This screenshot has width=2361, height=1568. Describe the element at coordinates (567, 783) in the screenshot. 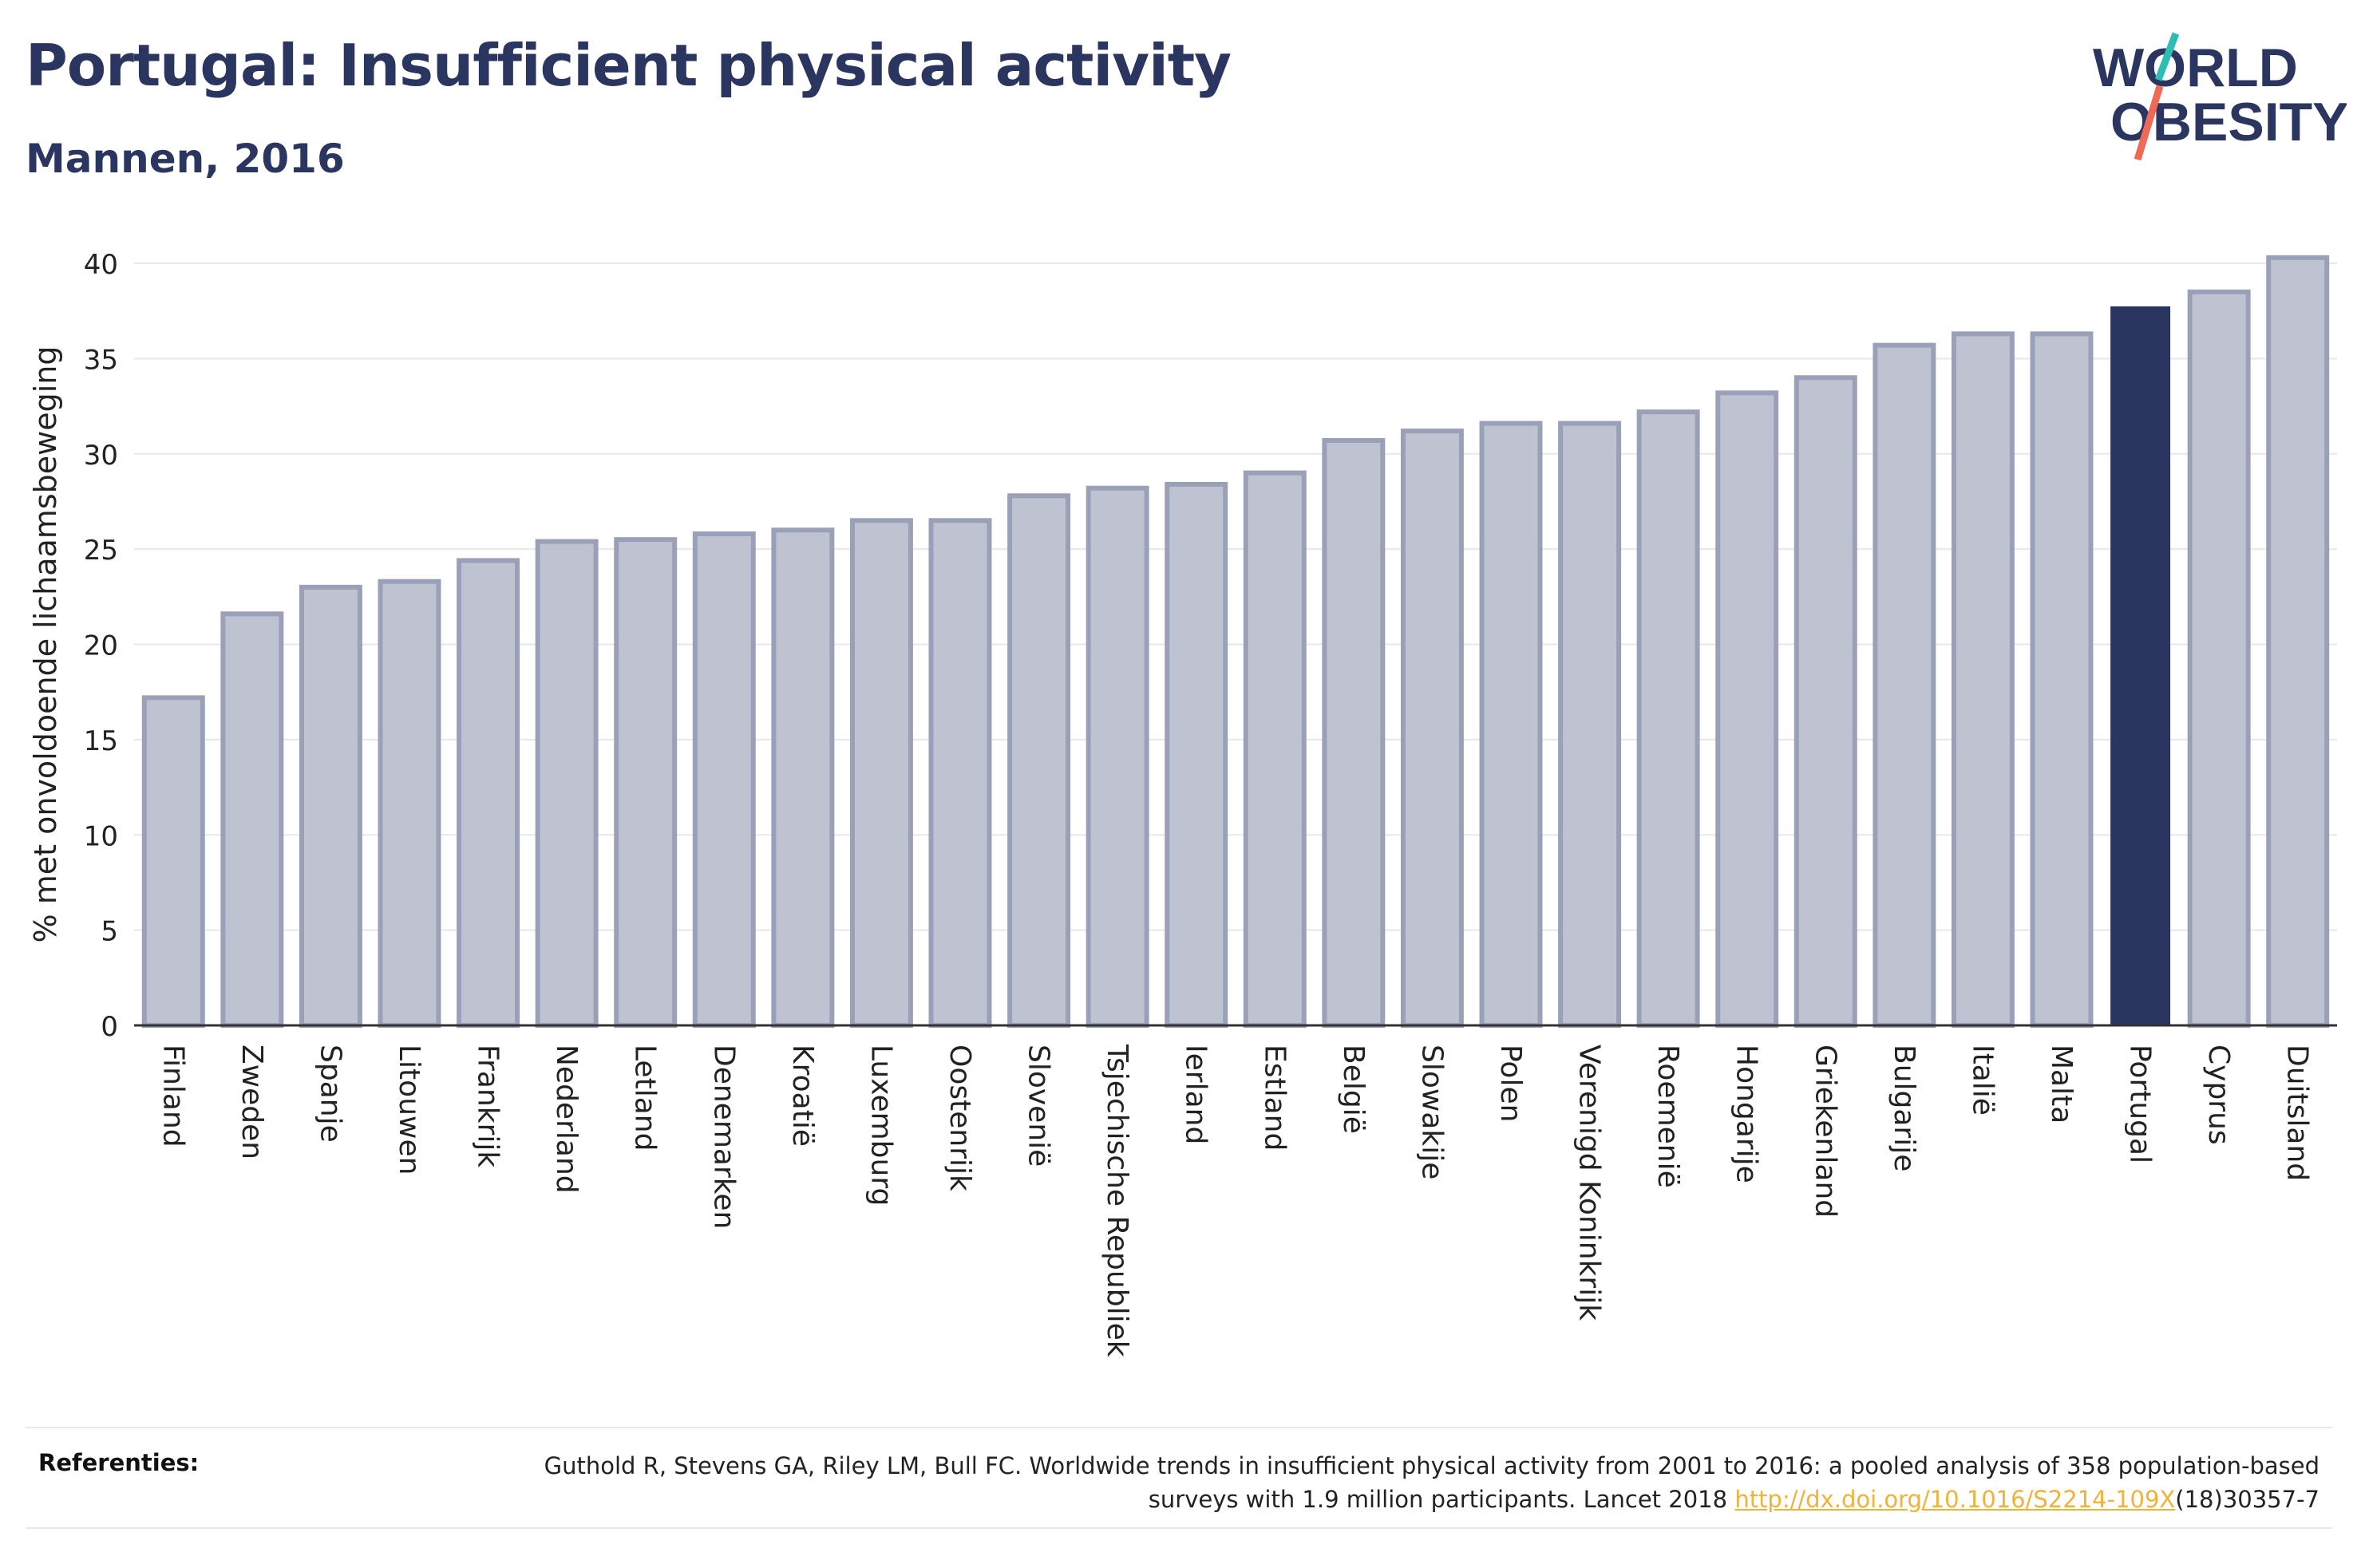

I see `bar-nederland` at that location.